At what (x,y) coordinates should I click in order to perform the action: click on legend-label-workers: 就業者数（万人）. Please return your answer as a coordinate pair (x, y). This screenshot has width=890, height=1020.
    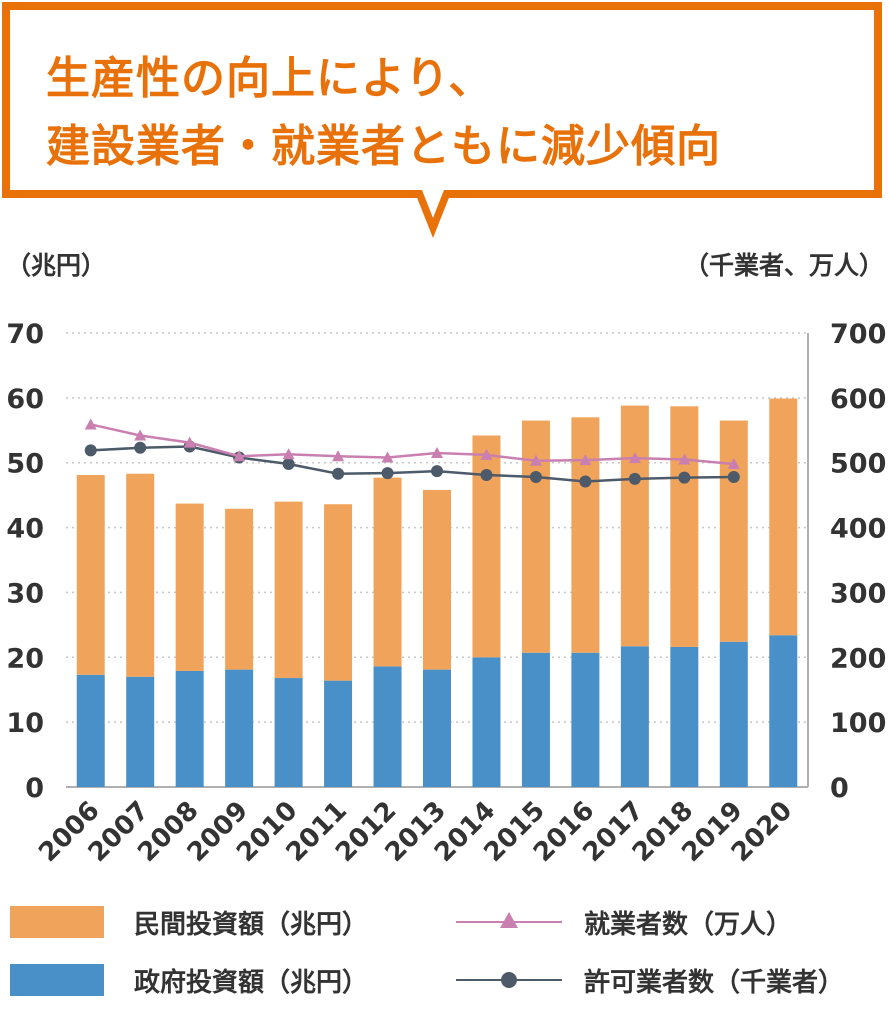
    Looking at the image, I should click on (688, 925).